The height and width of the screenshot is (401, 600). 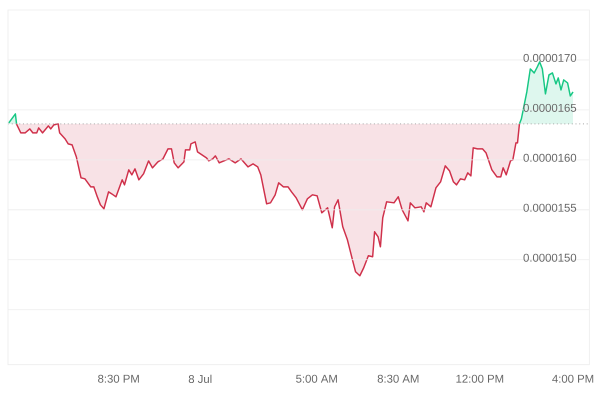 What do you see at coordinates (200, 379) in the screenshot?
I see `x-tick-label: 8 Jul` at bounding box center [200, 379].